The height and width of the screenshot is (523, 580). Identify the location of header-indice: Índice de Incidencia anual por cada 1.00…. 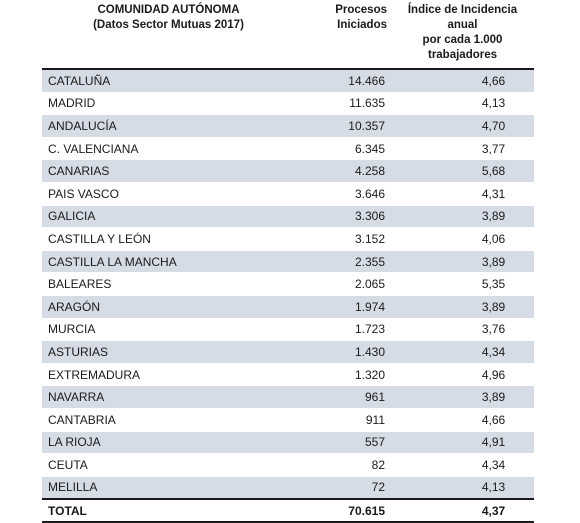
(462, 36).